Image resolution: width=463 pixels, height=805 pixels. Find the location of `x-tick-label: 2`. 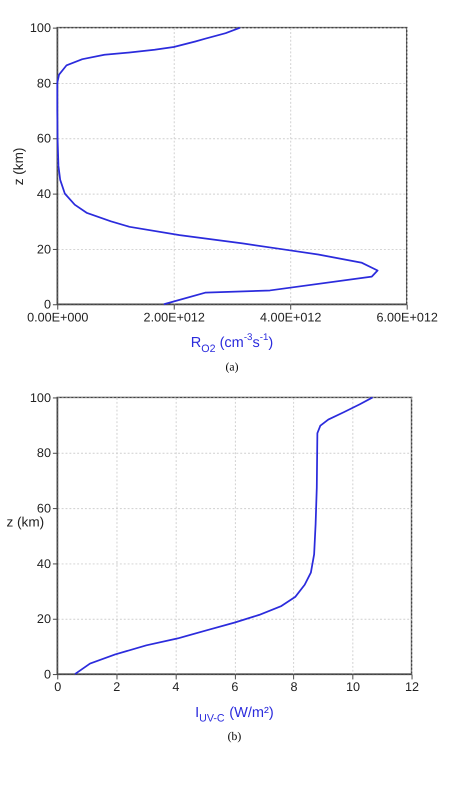

x-tick-label: 2 is located at coordinates (116, 687).